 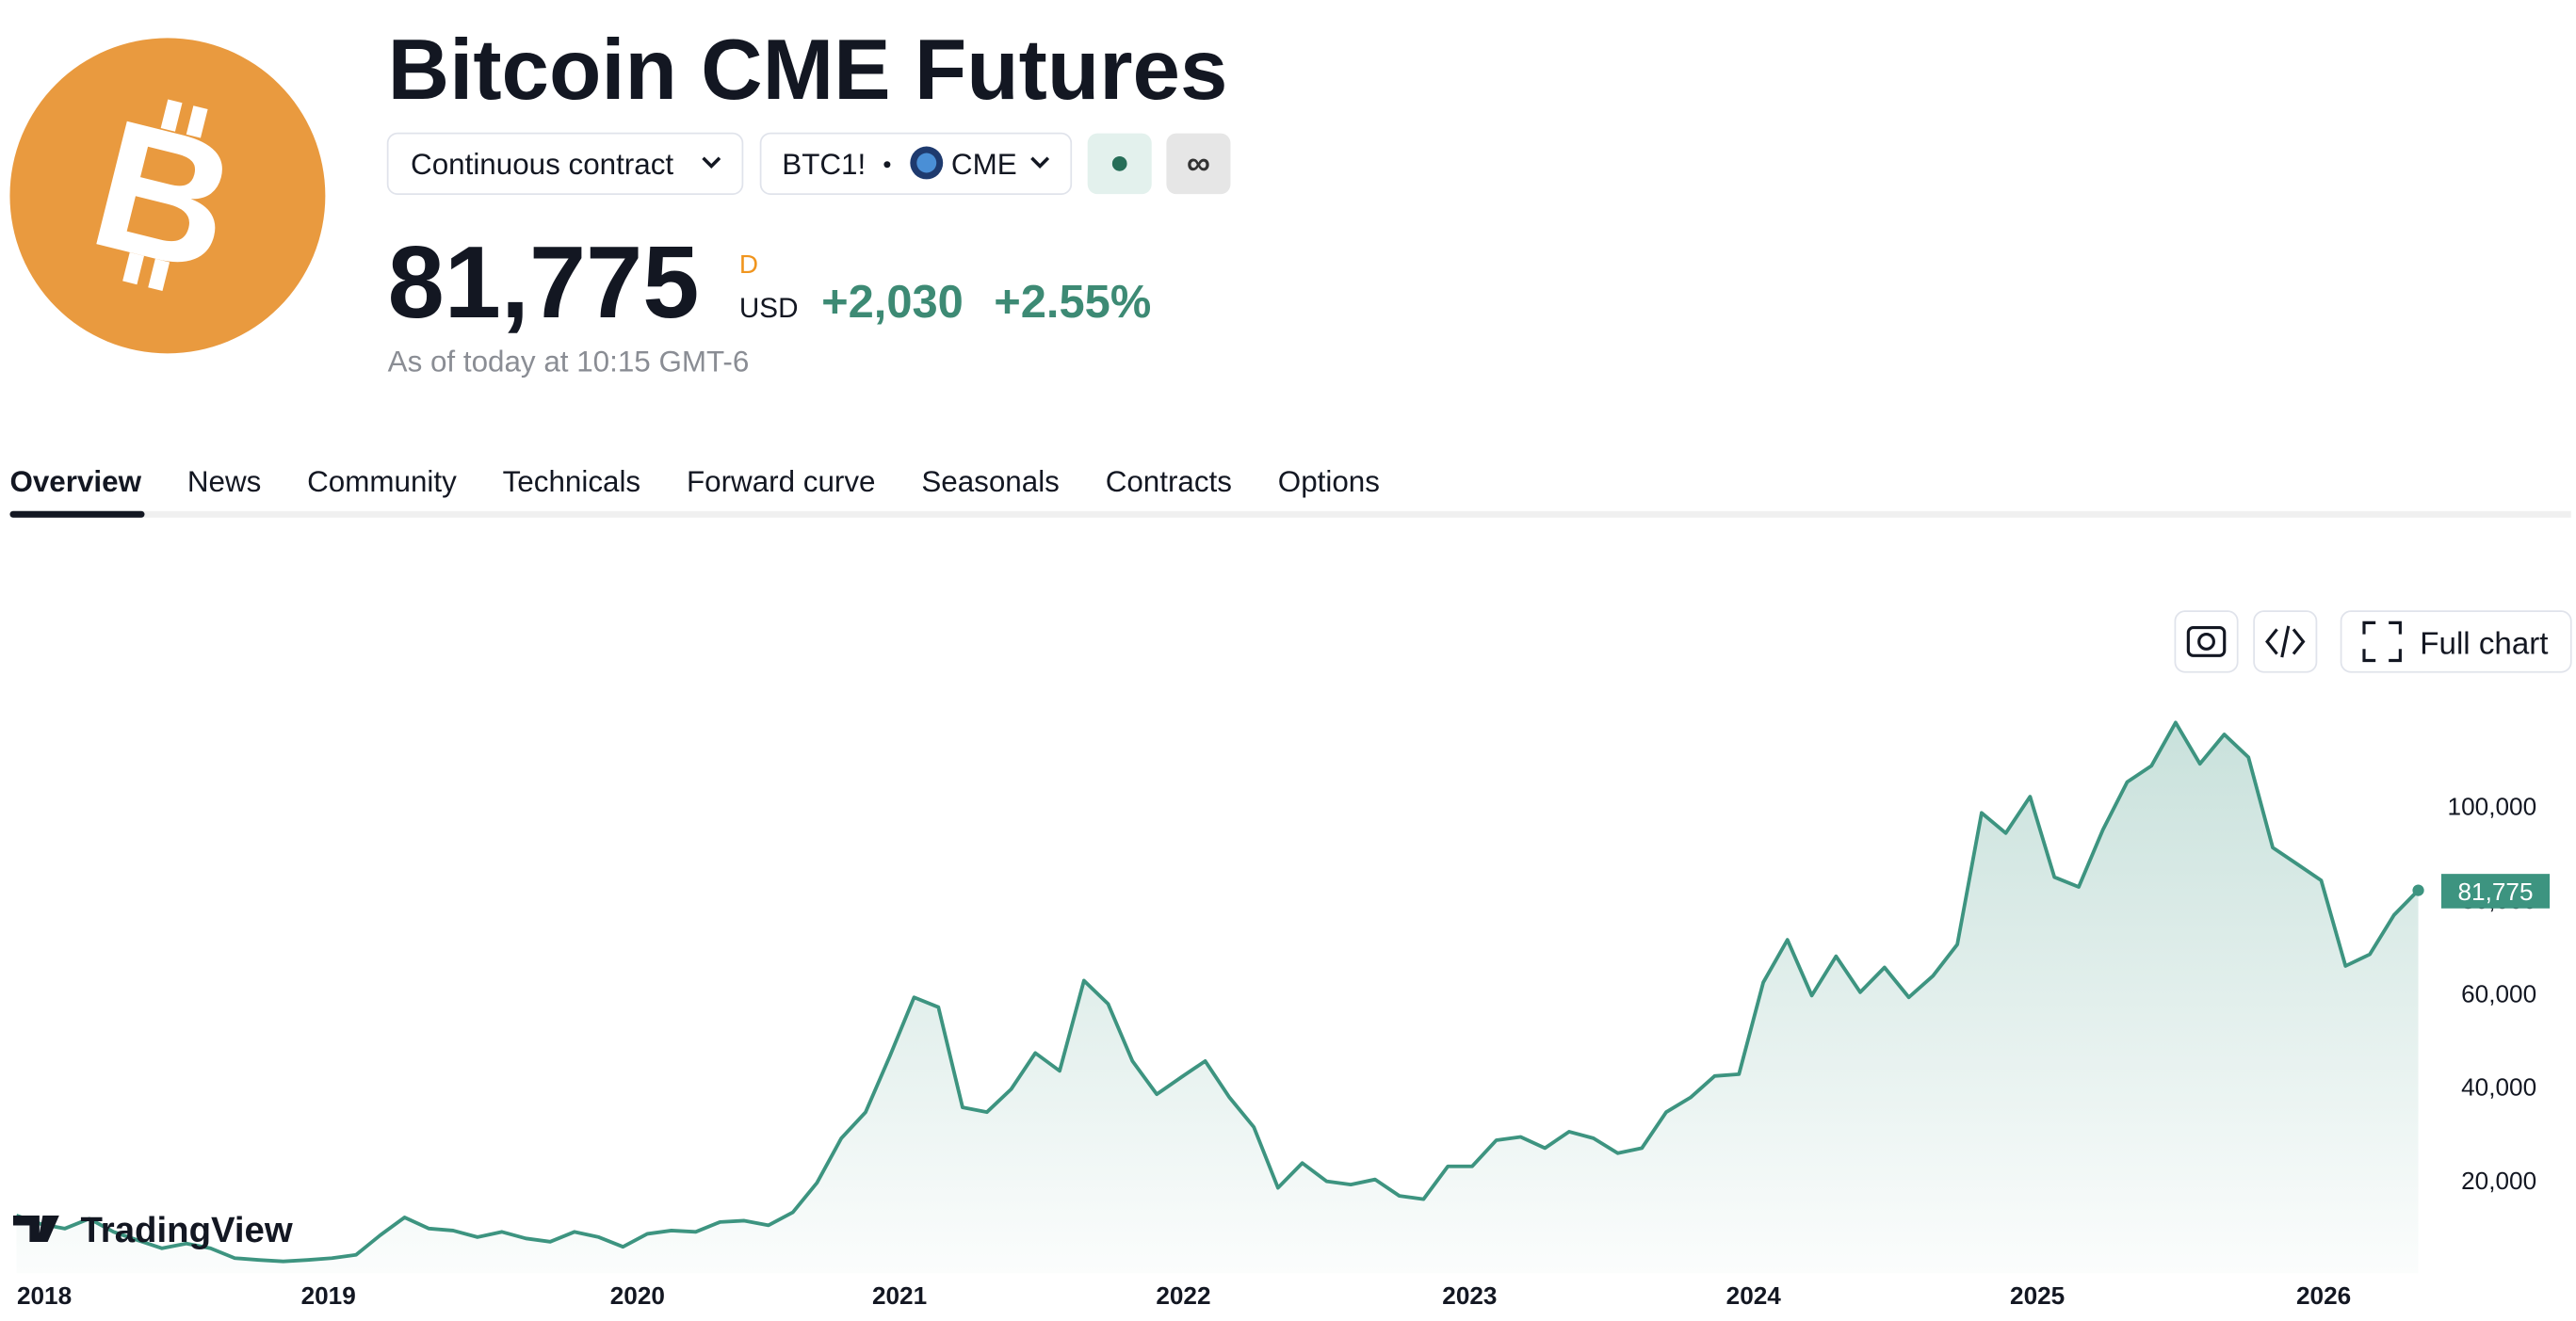 What do you see at coordinates (77, 514) in the screenshot?
I see `tab-indicator` at bounding box center [77, 514].